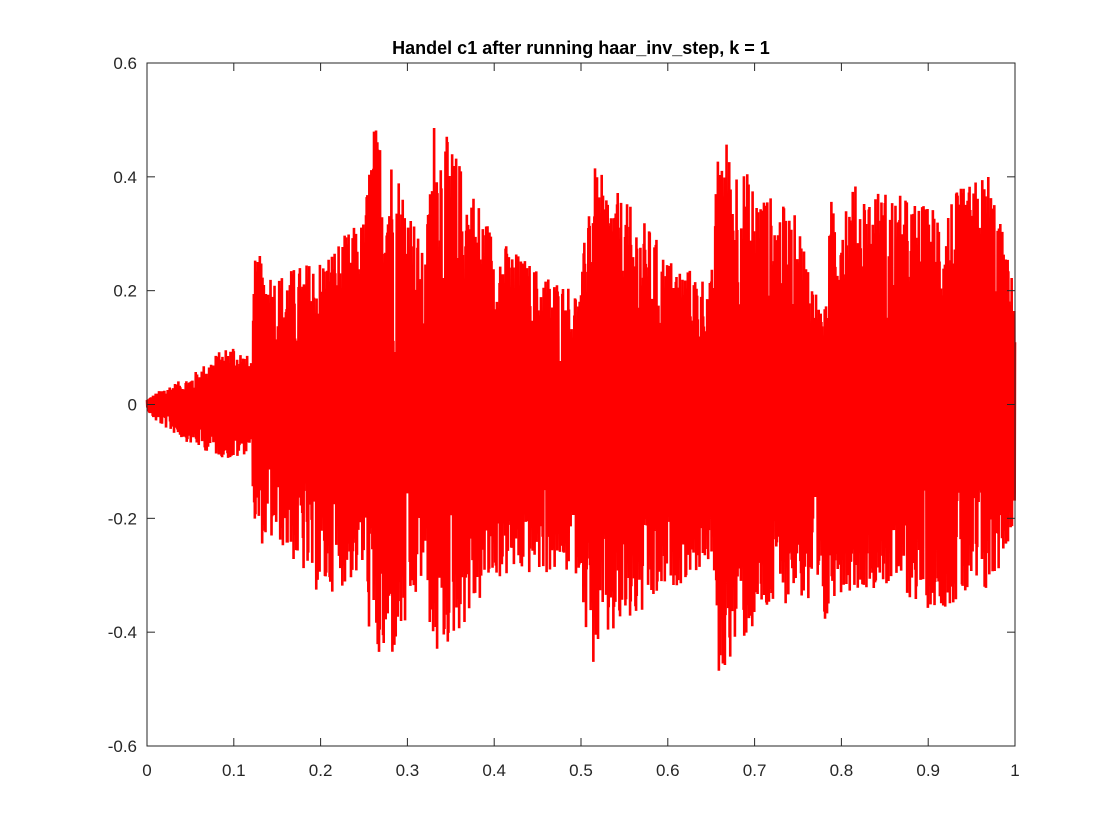  I want to click on x-tick-label: 1, so click(1014, 770).